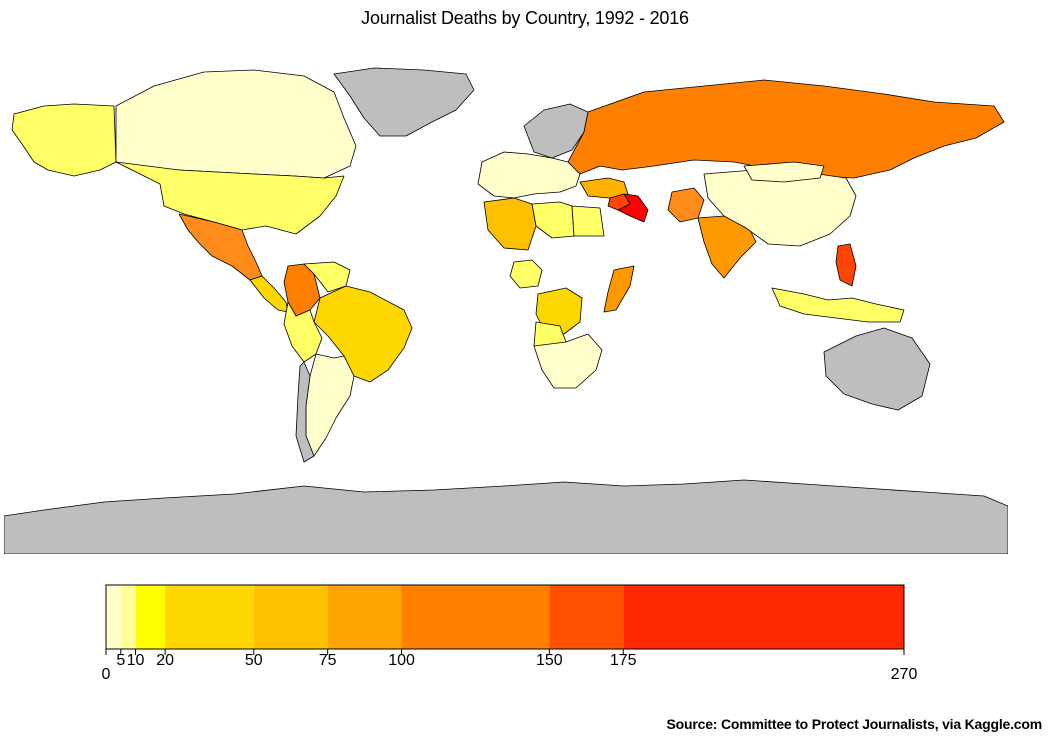 This screenshot has height=740, width=1050. Describe the element at coordinates (363, 334) in the screenshot. I see `region-brazil` at that location.